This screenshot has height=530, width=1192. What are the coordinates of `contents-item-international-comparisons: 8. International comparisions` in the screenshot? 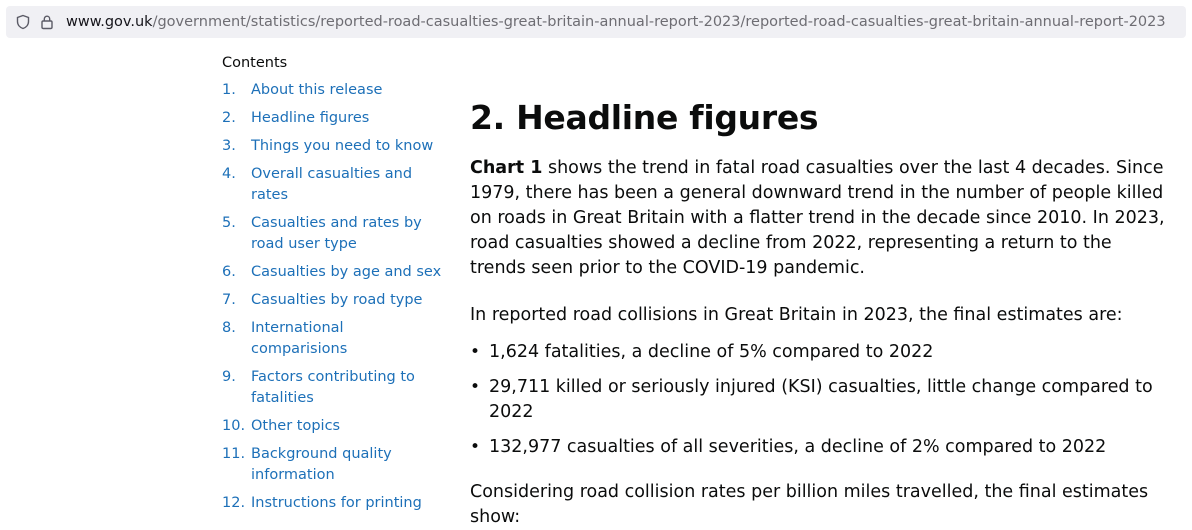 It's located at (332, 339).